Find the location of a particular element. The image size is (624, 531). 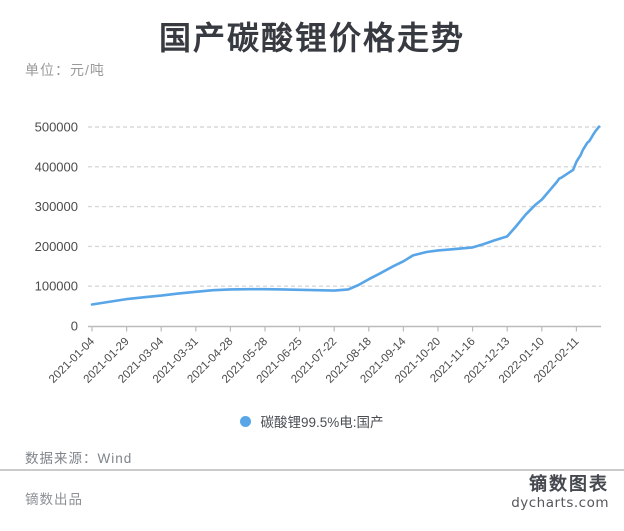

y-axis-tick-label: 400000 is located at coordinates (56, 166).